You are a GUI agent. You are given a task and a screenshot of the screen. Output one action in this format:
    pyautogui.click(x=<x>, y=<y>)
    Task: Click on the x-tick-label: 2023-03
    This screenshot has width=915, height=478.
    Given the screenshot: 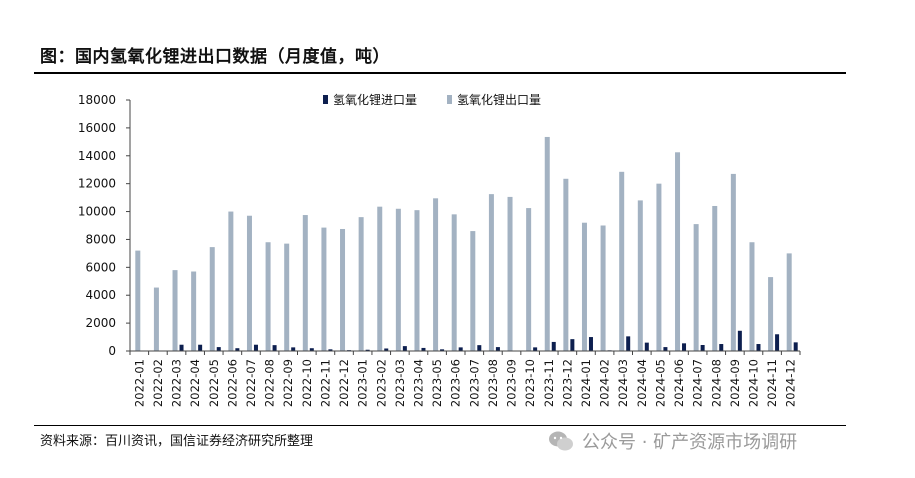 What is the action you would take?
    pyautogui.click(x=400, y=383)
    